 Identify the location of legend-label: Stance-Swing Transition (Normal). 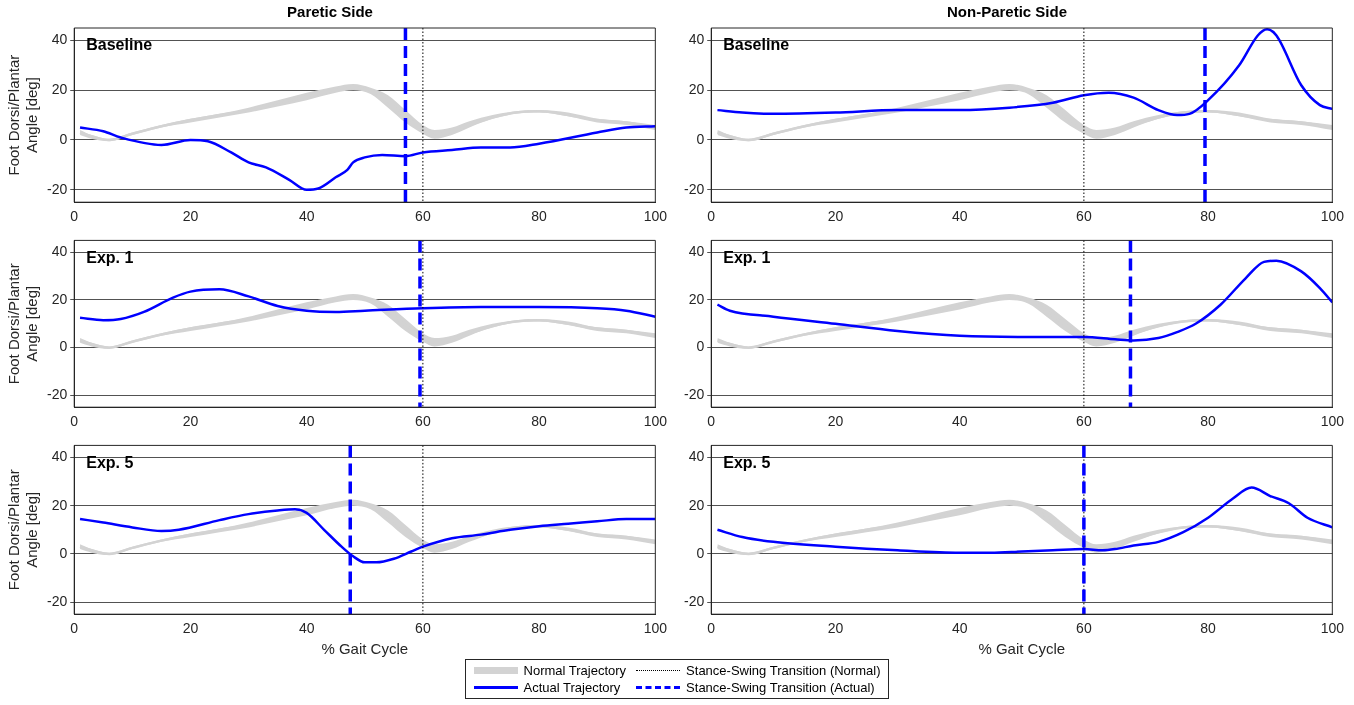
(783, 670).